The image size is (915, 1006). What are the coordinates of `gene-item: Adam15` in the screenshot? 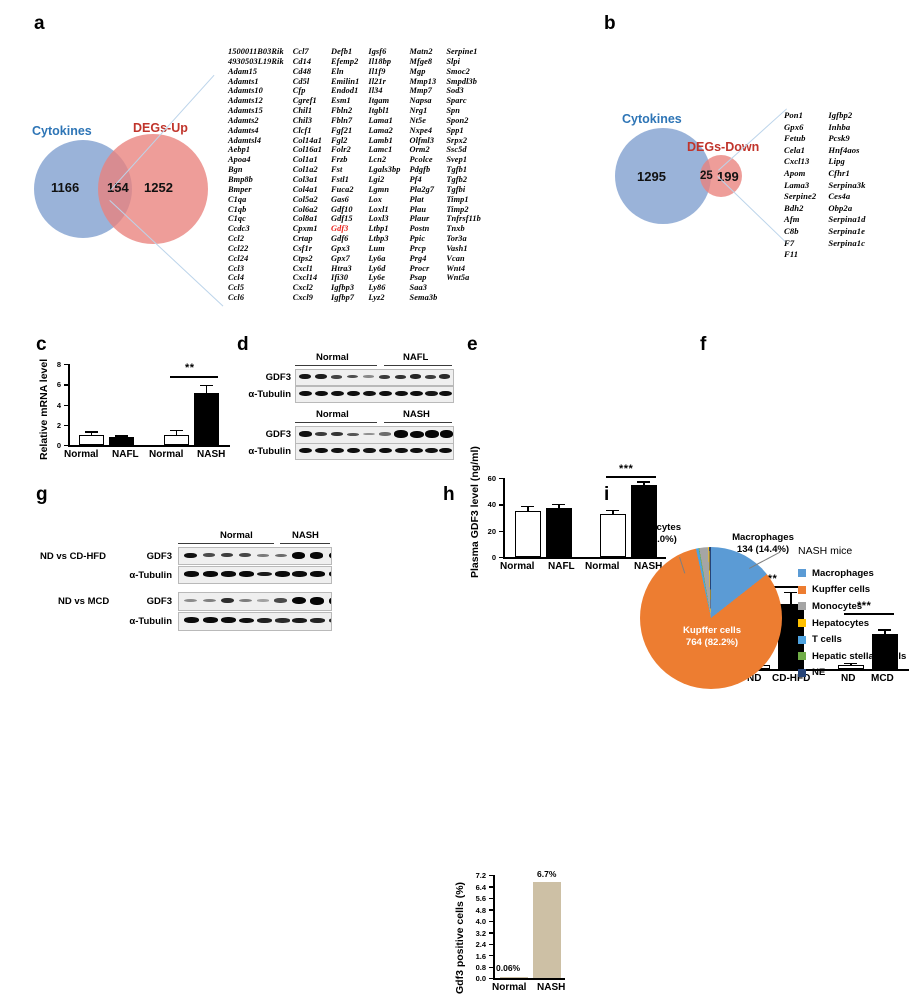 It's located at (243, 71).